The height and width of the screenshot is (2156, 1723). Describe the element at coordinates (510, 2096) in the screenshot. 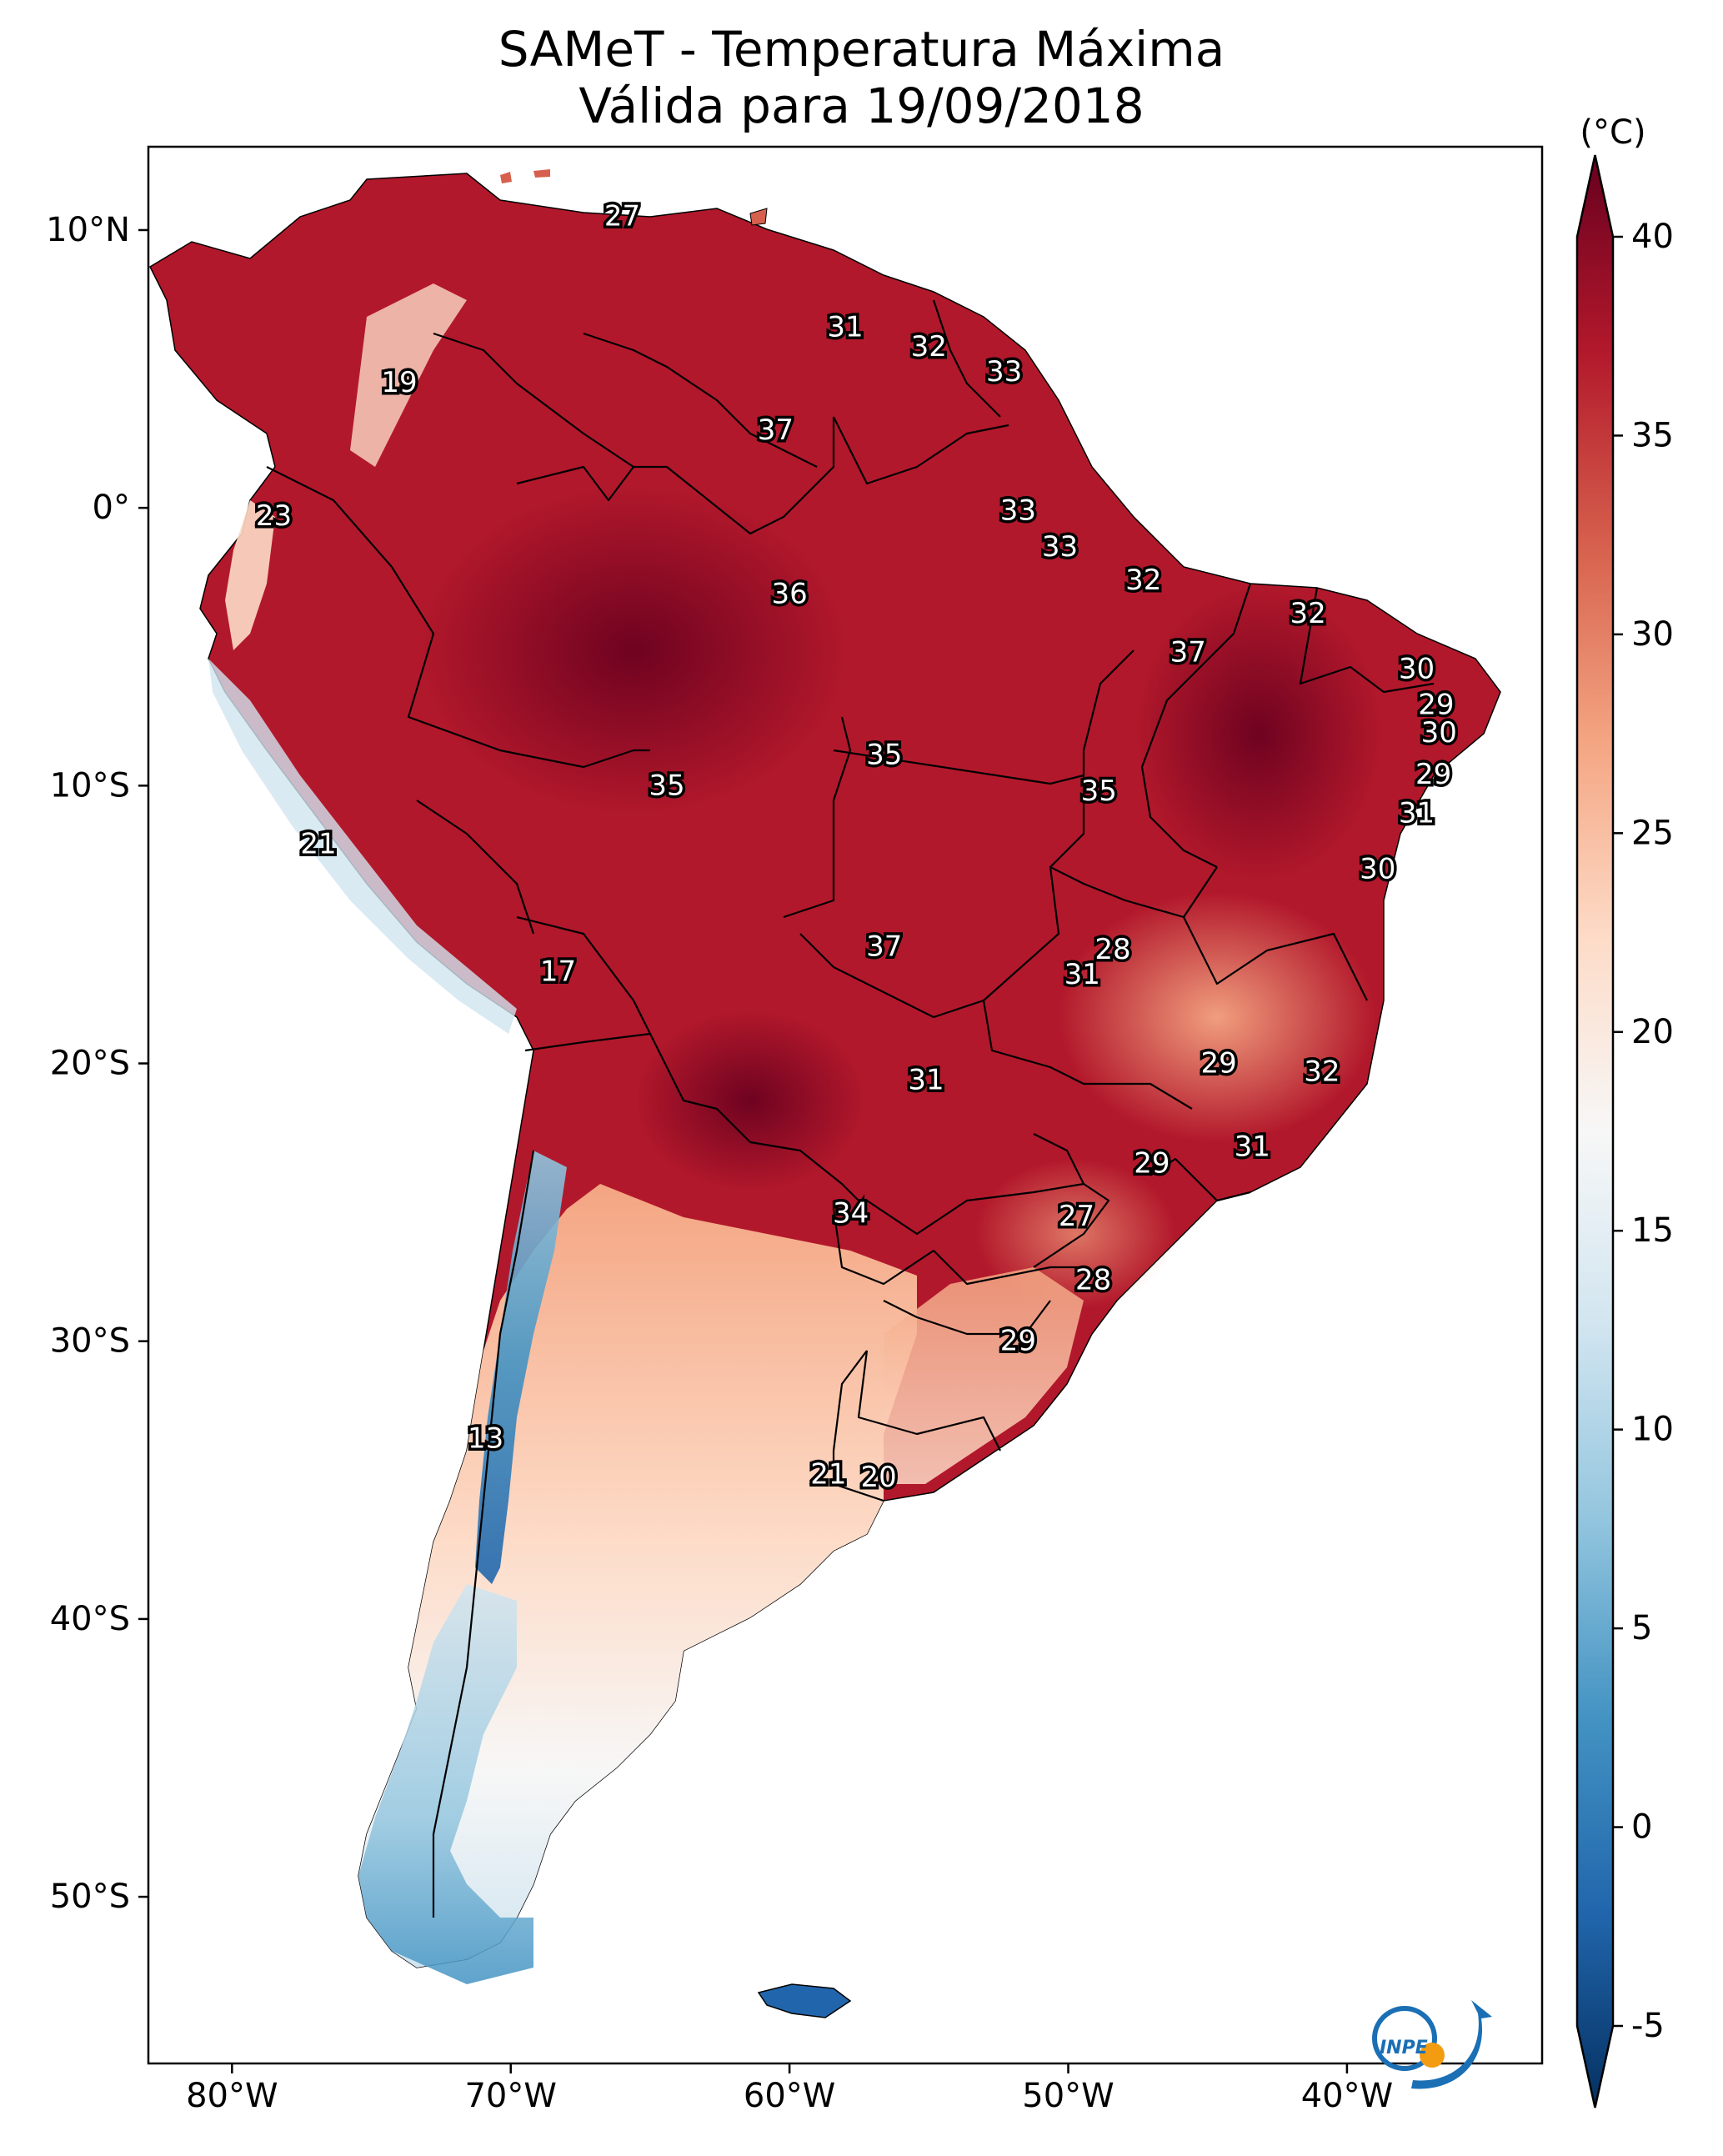

I see `lon-tick-label: 70°W` at that location.